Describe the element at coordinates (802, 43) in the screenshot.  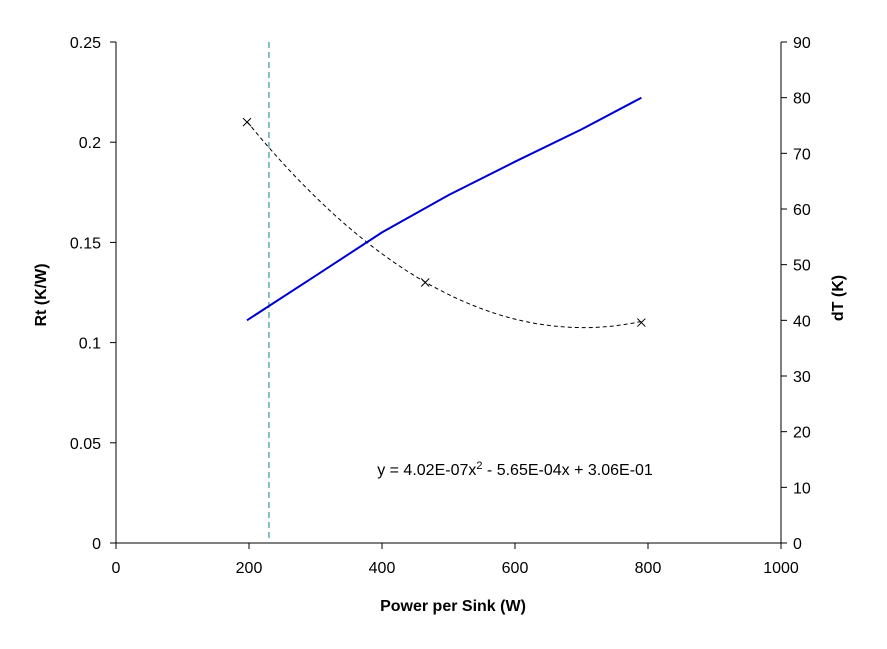
I see `y-right-tick-label: 90` at that location.